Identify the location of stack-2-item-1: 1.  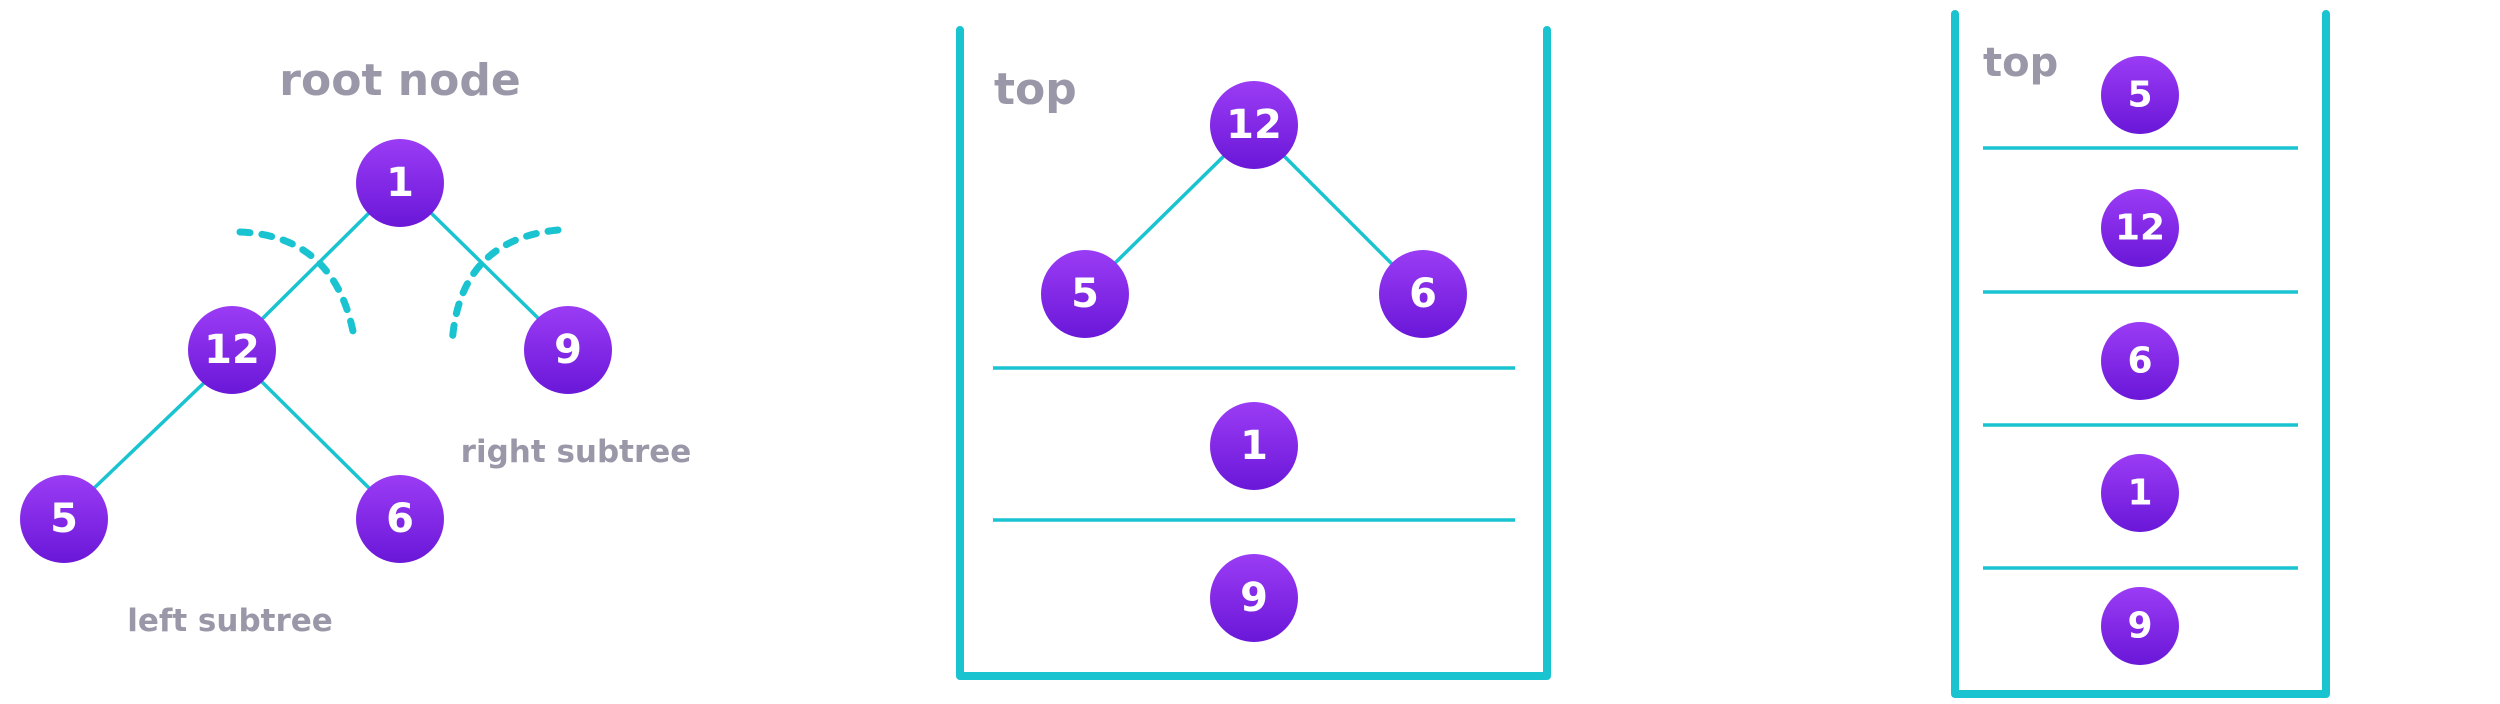
(2140, 493).